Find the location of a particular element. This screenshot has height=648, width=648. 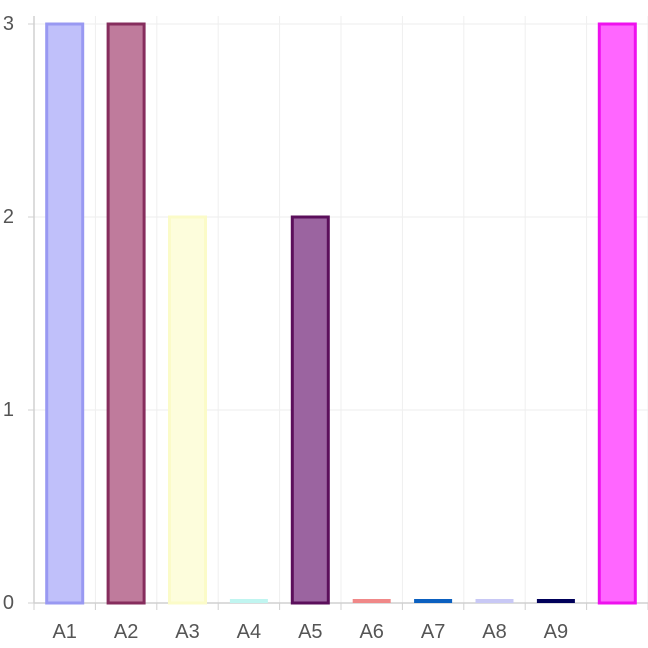

x-tick-label: A2 is located at coordinates (126, 632).